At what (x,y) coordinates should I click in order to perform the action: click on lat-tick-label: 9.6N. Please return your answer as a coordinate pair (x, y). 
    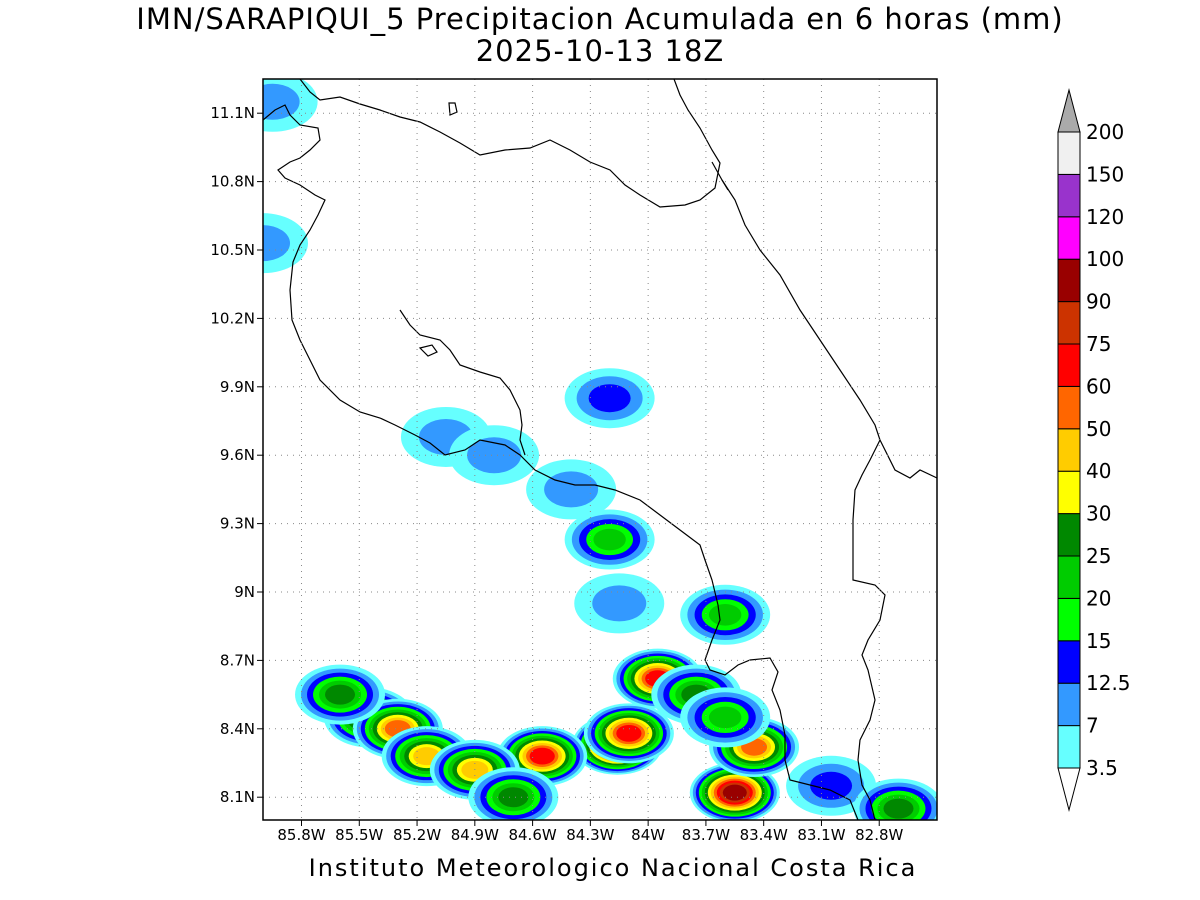
    Looking at the image, I should click on (237, 455).